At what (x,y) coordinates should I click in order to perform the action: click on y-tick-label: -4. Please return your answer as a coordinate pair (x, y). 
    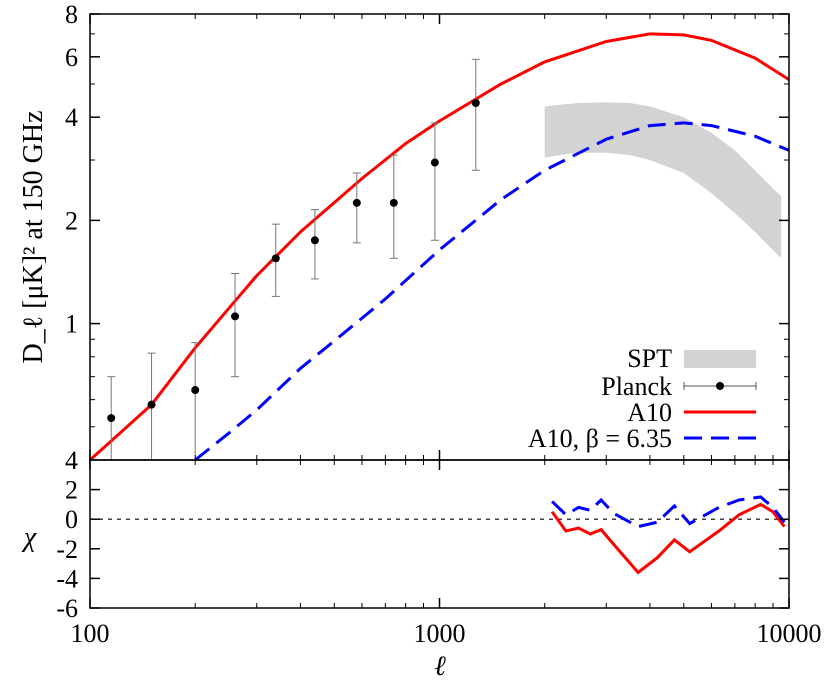
    Looking at the image, I should click on (67, 578).